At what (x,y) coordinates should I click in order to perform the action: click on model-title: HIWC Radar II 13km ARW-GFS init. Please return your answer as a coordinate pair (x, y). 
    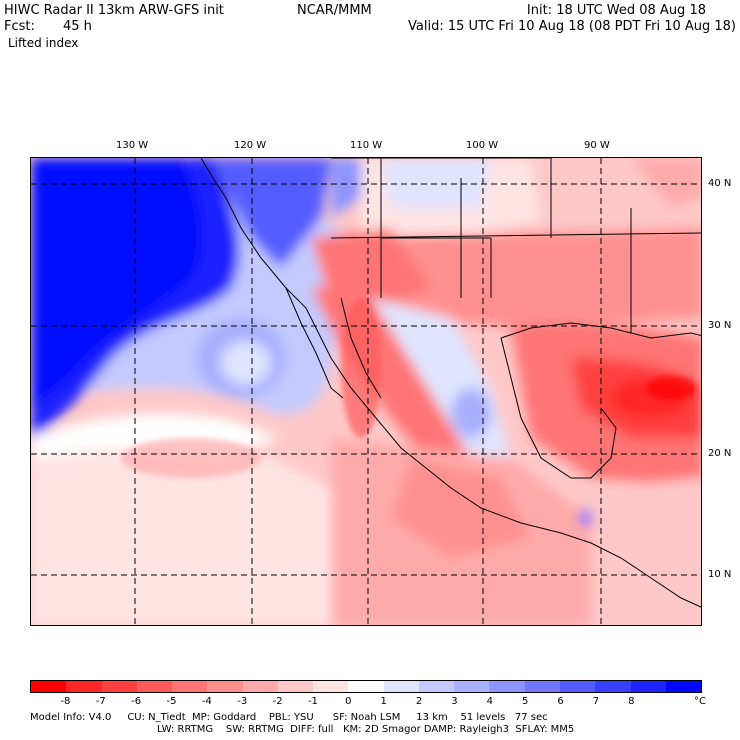
    Looking at the image, I should click on (114, 10).